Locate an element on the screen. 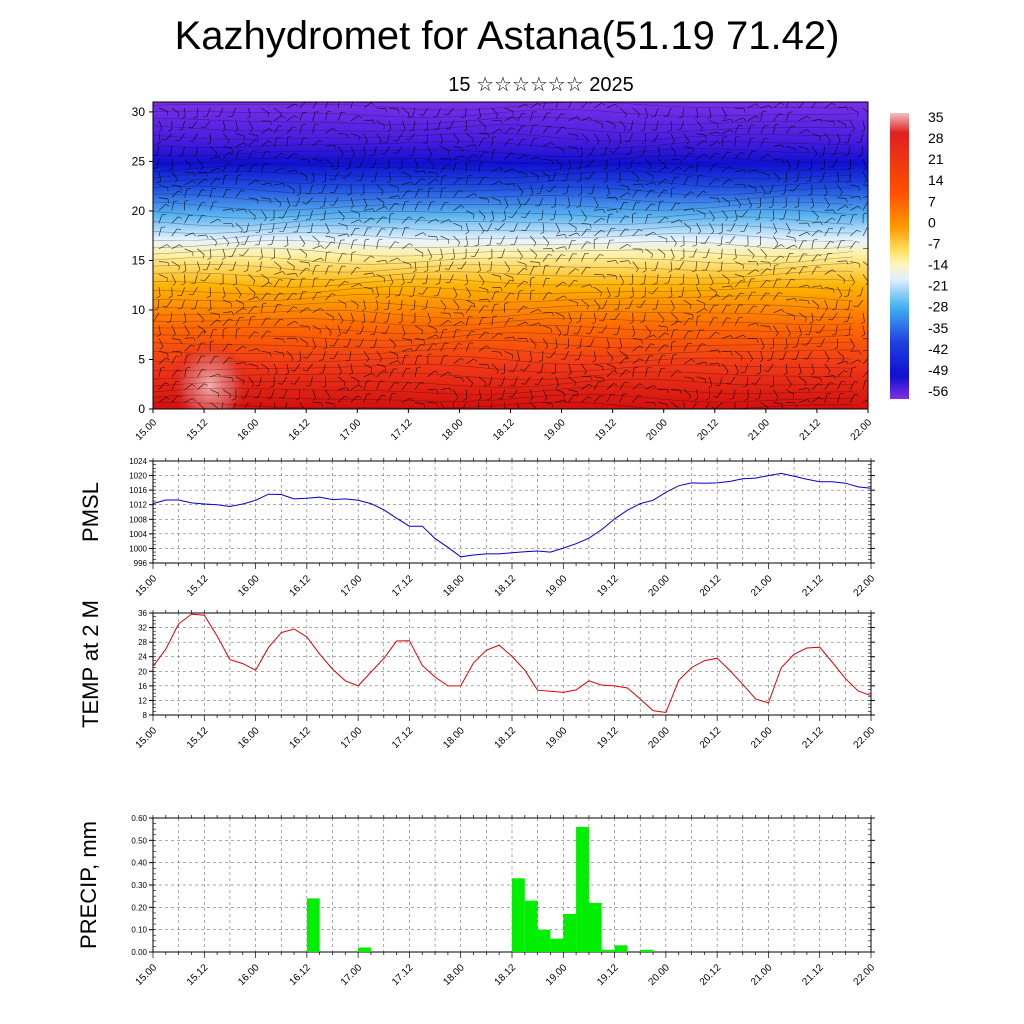 The width and height of the screenshot is (1024, 1024). heatmap-contour is located at coordinates (503, 352).